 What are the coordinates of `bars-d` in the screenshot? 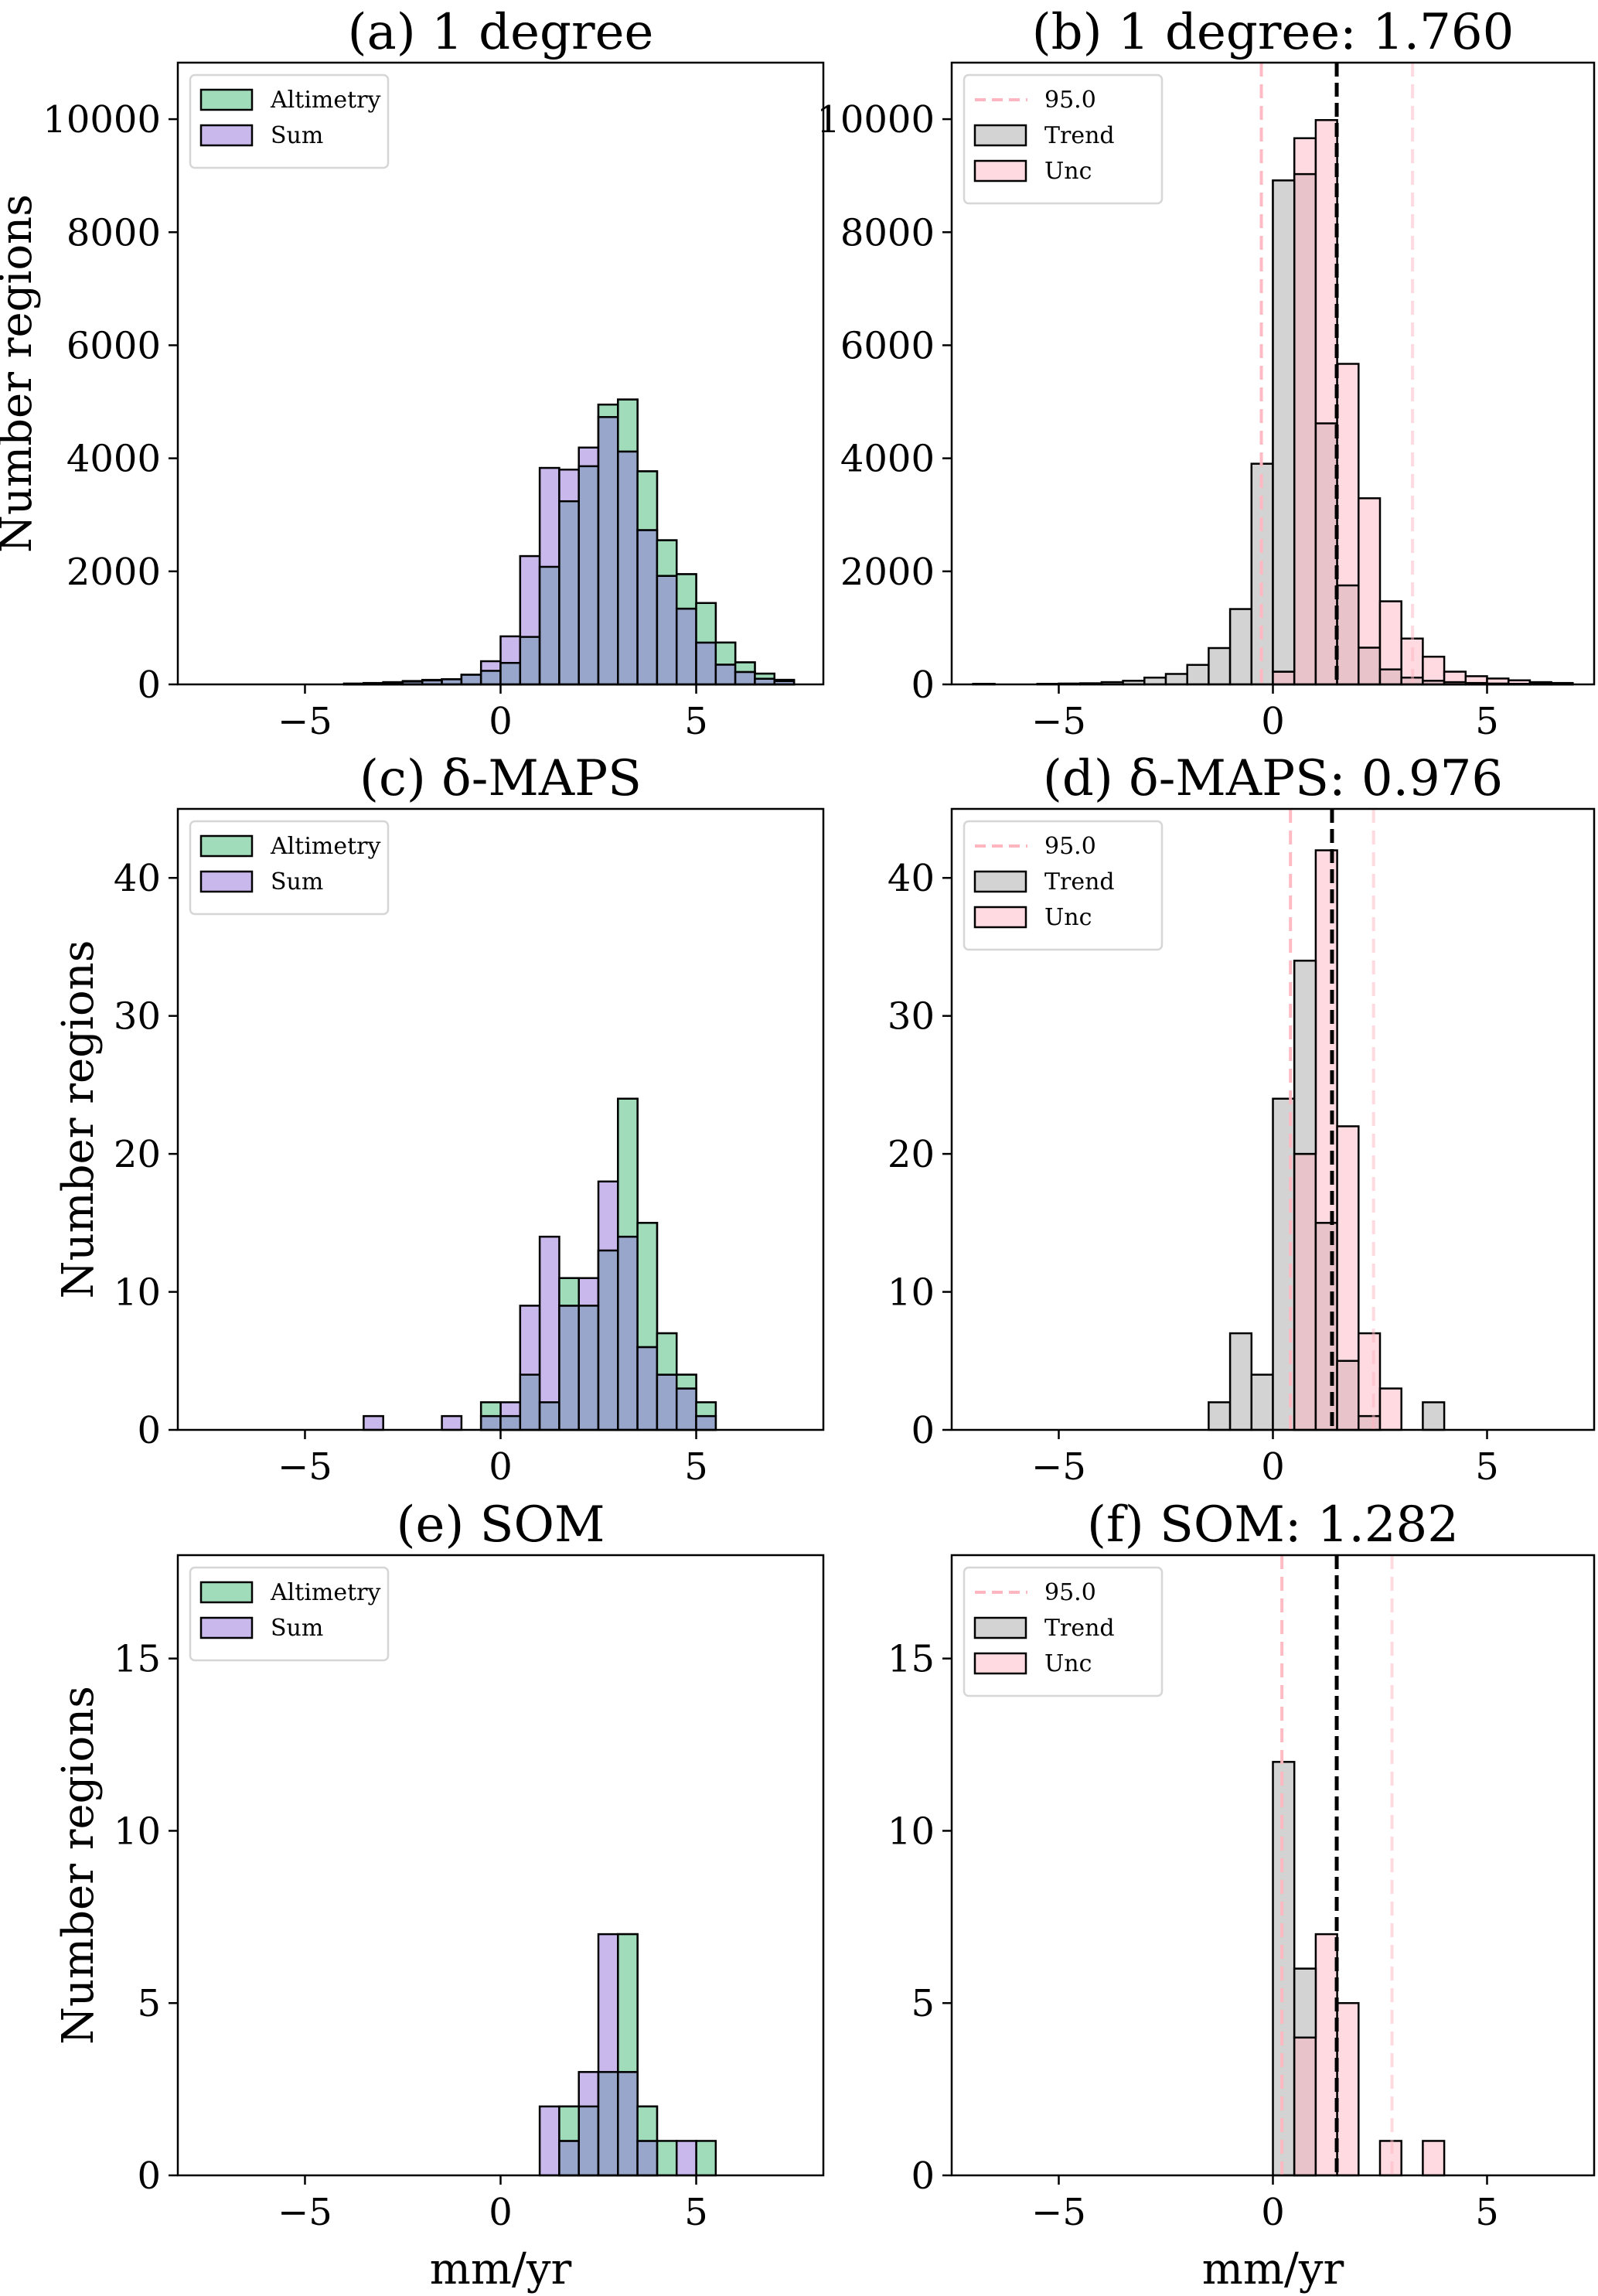 It's located at (1327, 1140).